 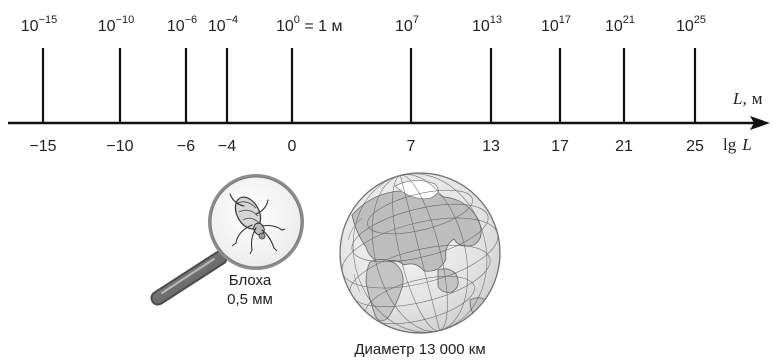 What do you see at coordinates (292, 146) in the screenshot?
I see `tick-label: 0` at bounding box center [292, 146].